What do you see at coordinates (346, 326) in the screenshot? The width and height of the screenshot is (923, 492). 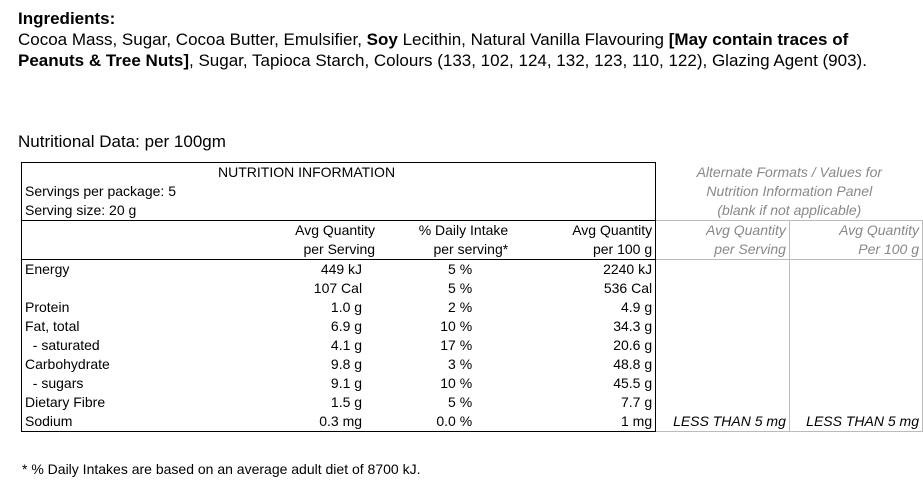 I see `nutrient-serving: 6.9 g` at bounding box center [346, 326].